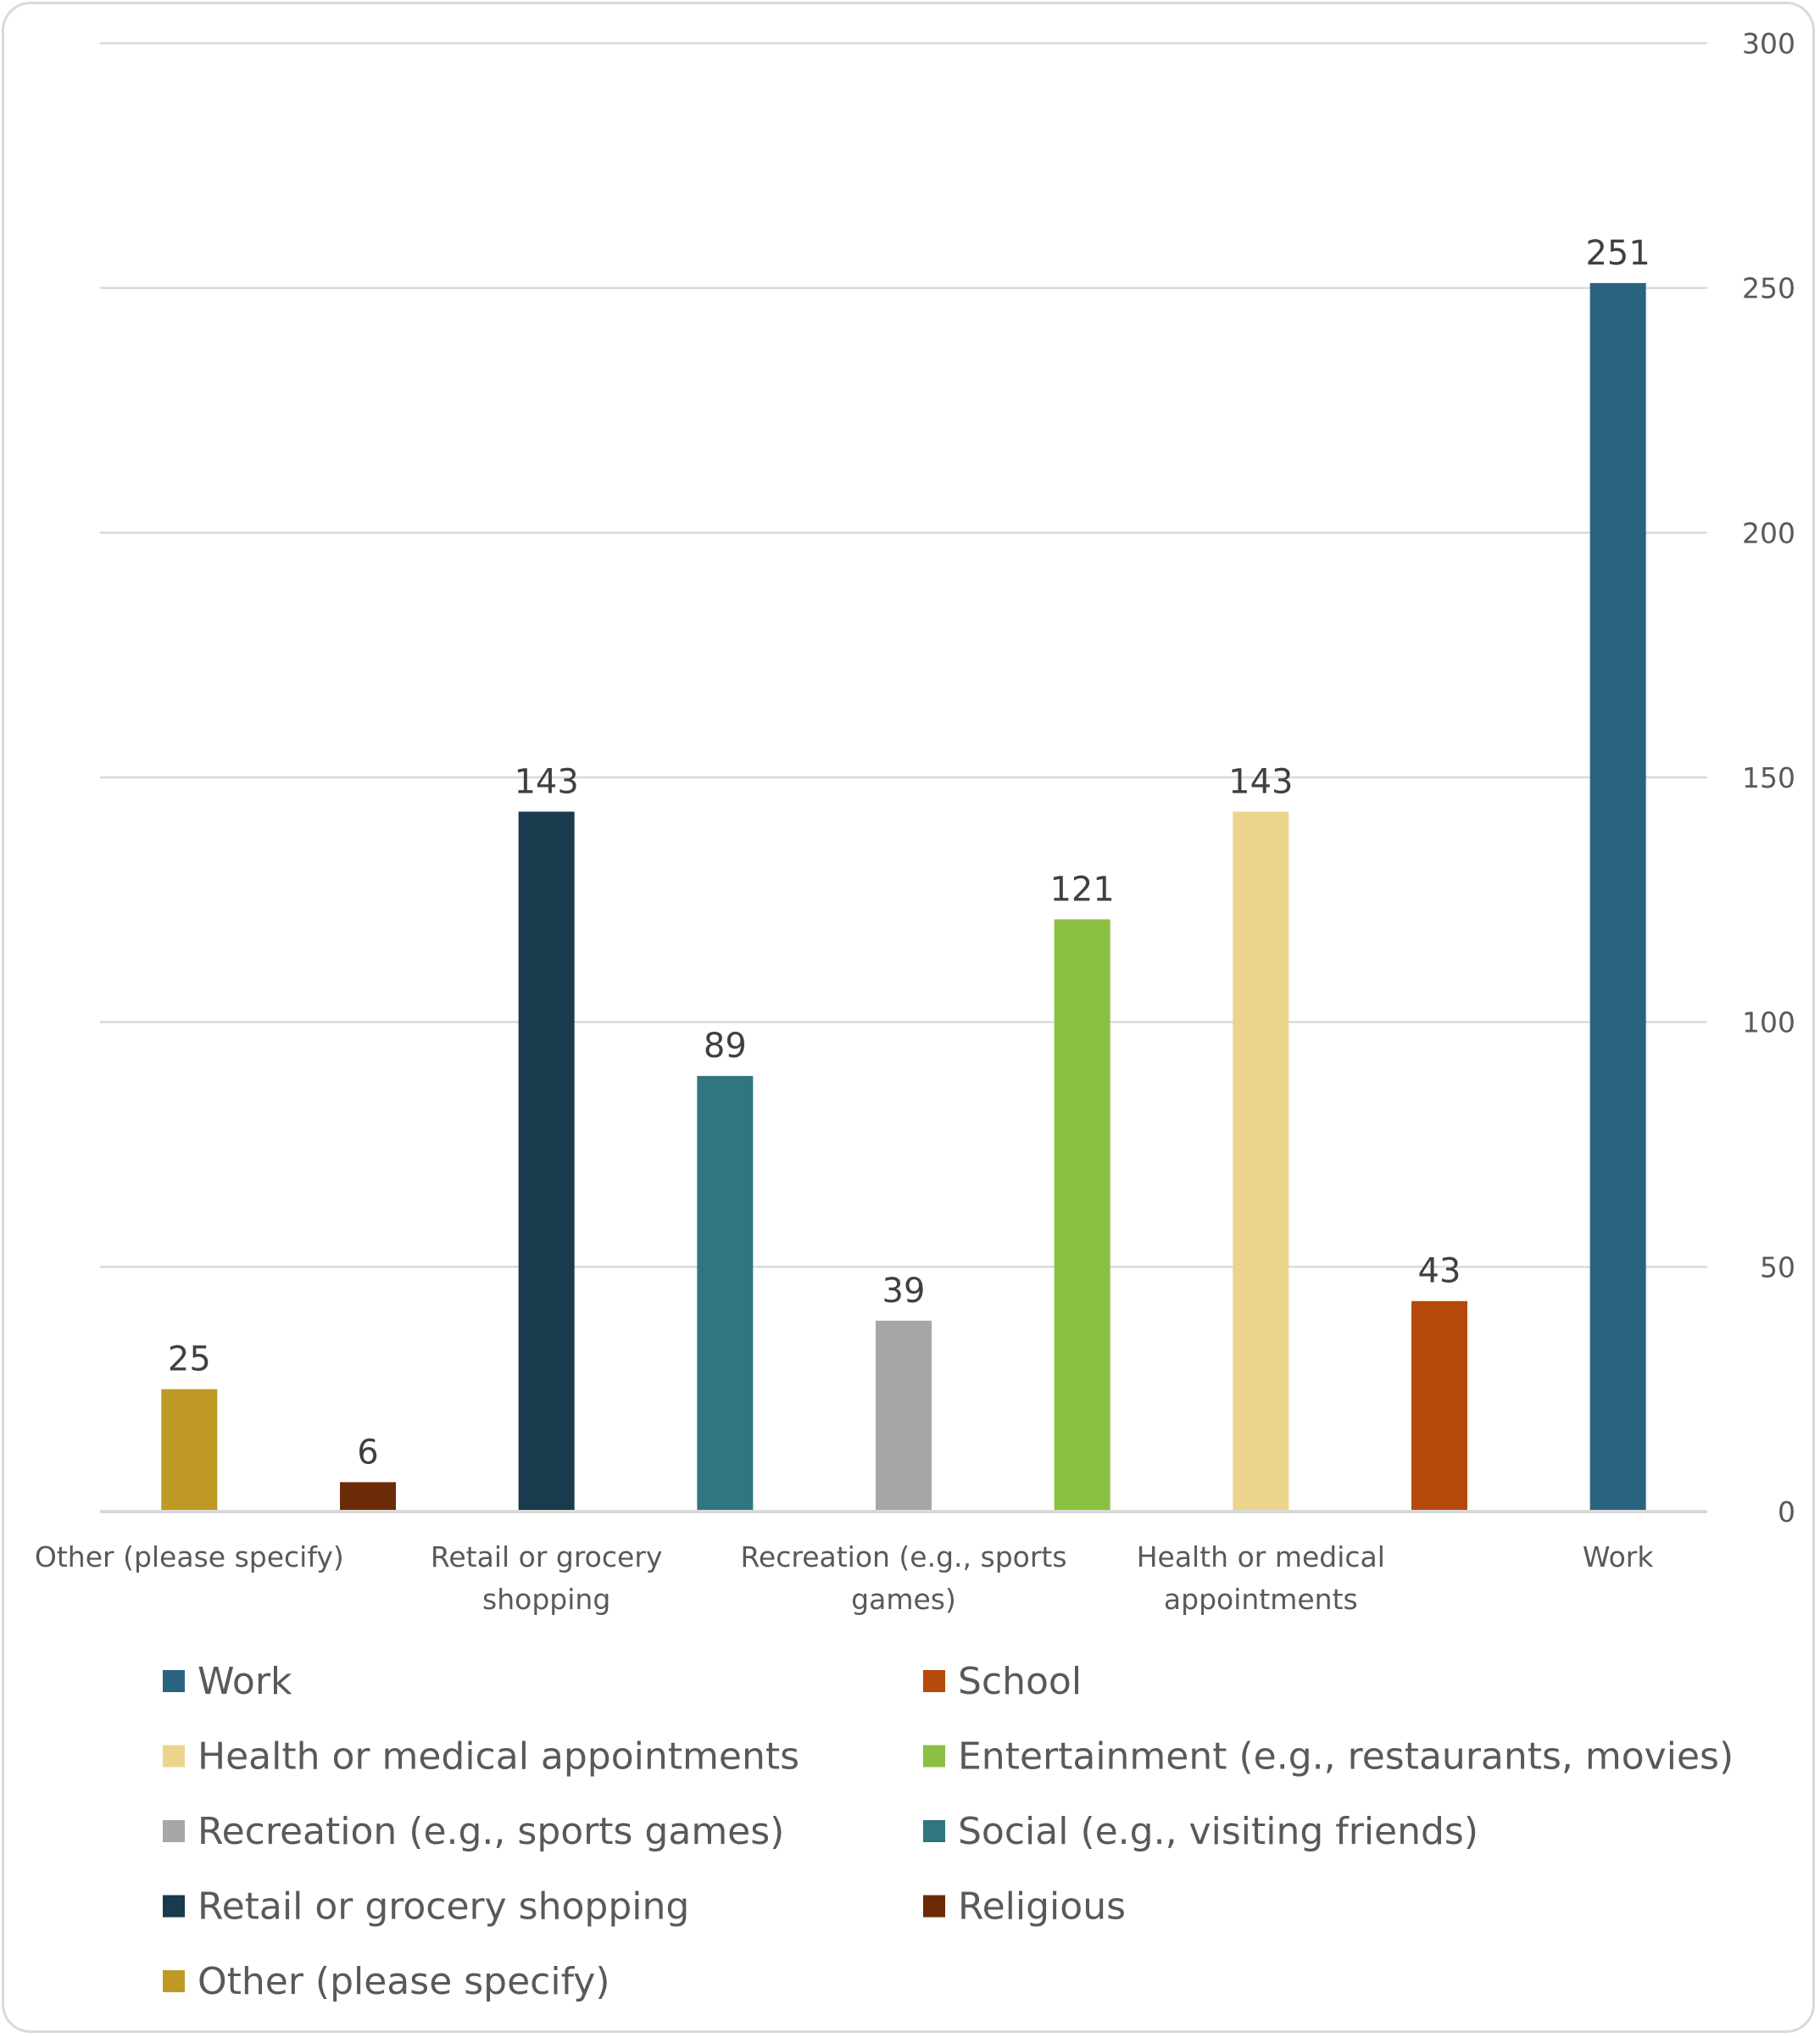  I want to click on x-tick-label: Retail or grocery shopping, so click(547, 1578).